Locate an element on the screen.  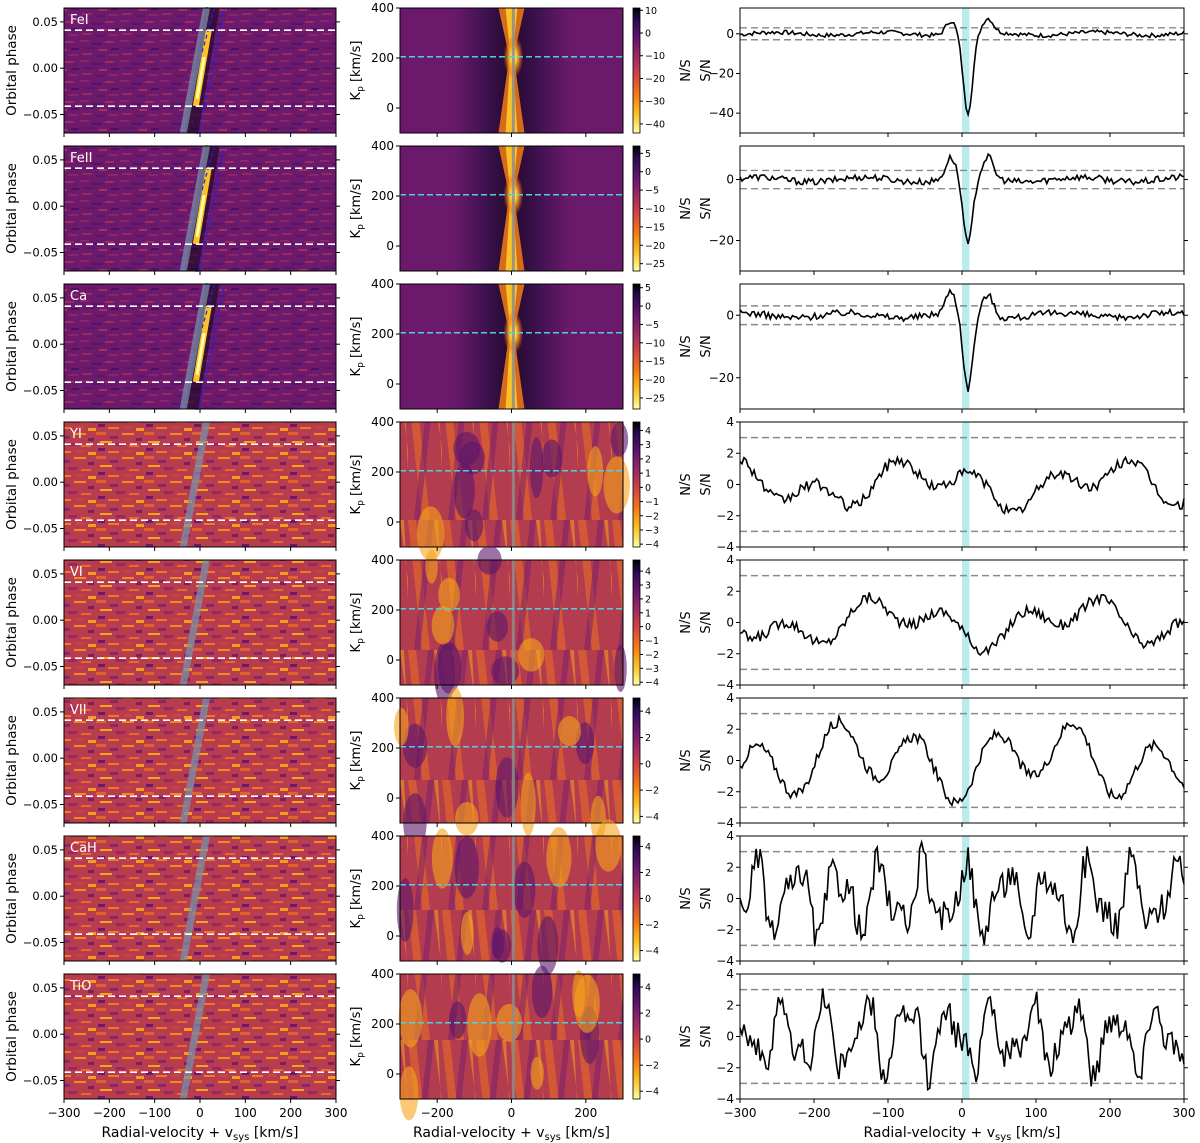
kp-label-sub: p is located at coordinates (361, 1055).